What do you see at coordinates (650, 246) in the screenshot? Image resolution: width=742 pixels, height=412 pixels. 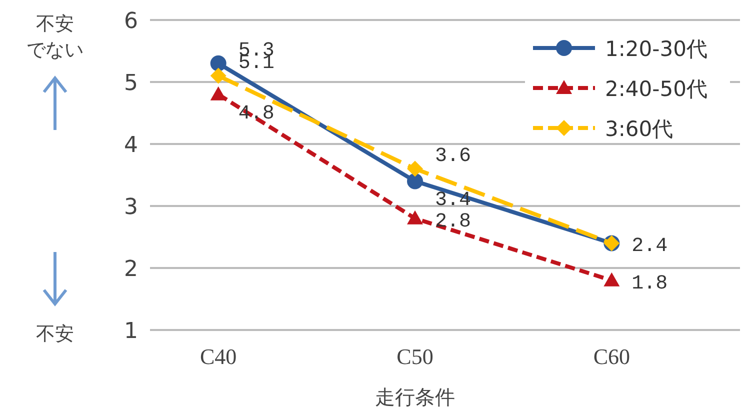 I see `data-label: 2.4` at bounding box center [650, 246].